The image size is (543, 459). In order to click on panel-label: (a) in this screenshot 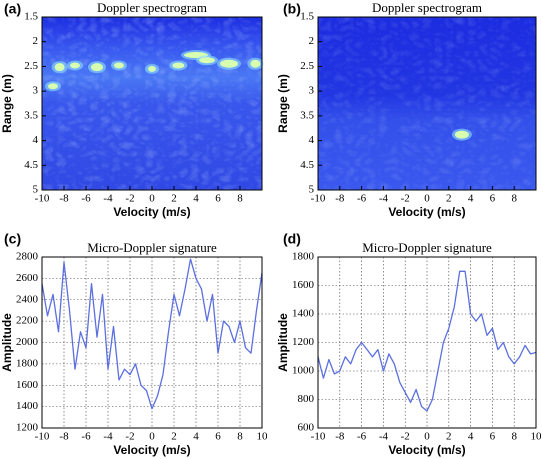, I will do `click(12, 9)`.